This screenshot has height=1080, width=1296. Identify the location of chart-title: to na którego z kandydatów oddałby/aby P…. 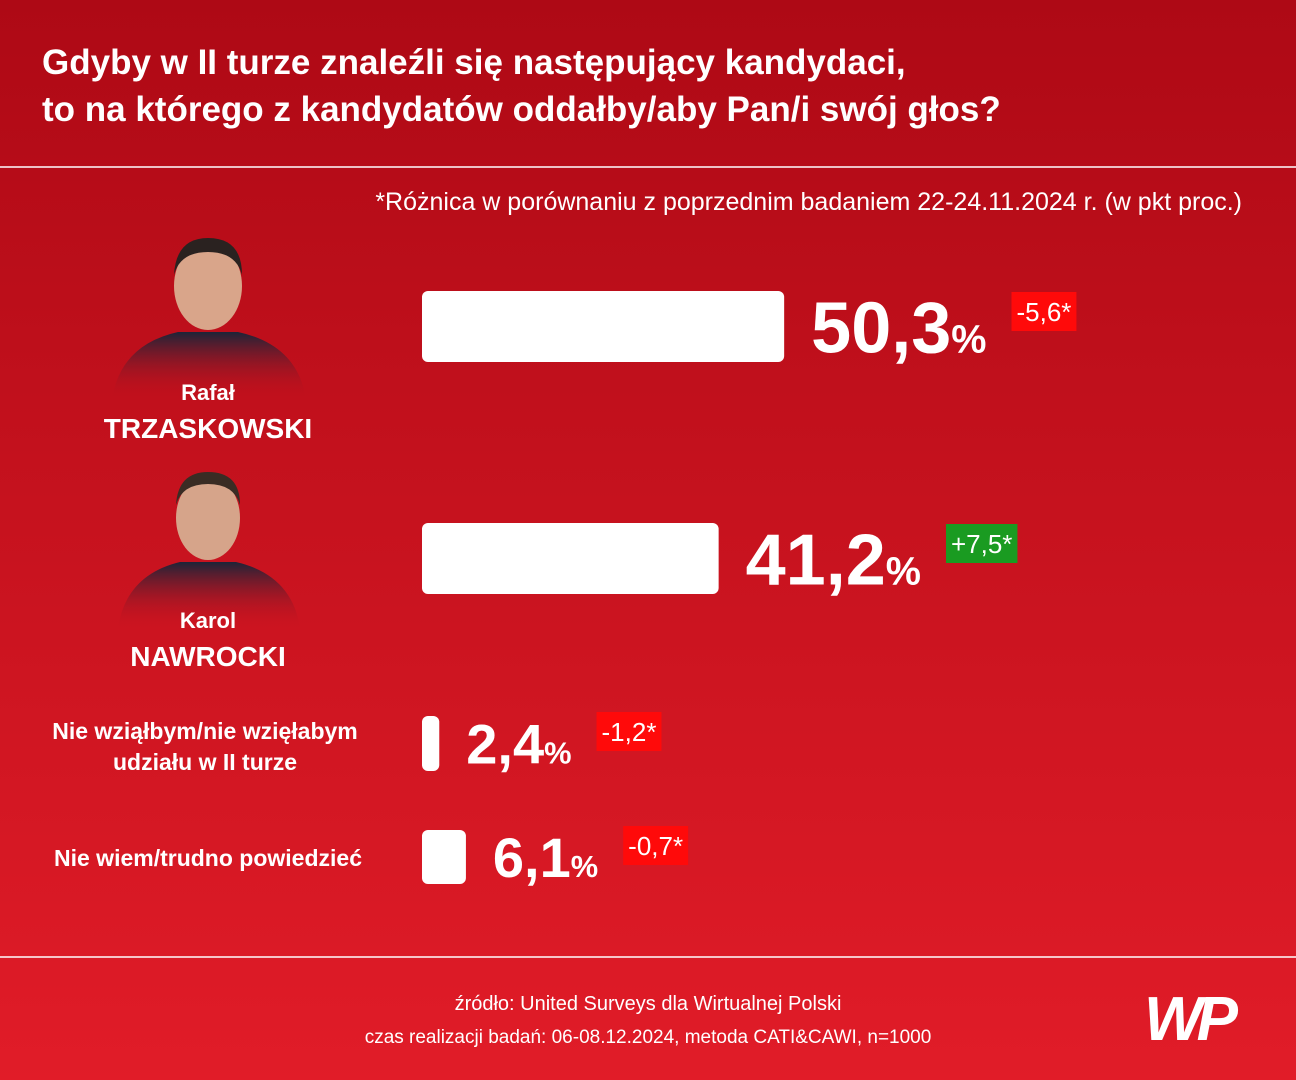
(521, 109).